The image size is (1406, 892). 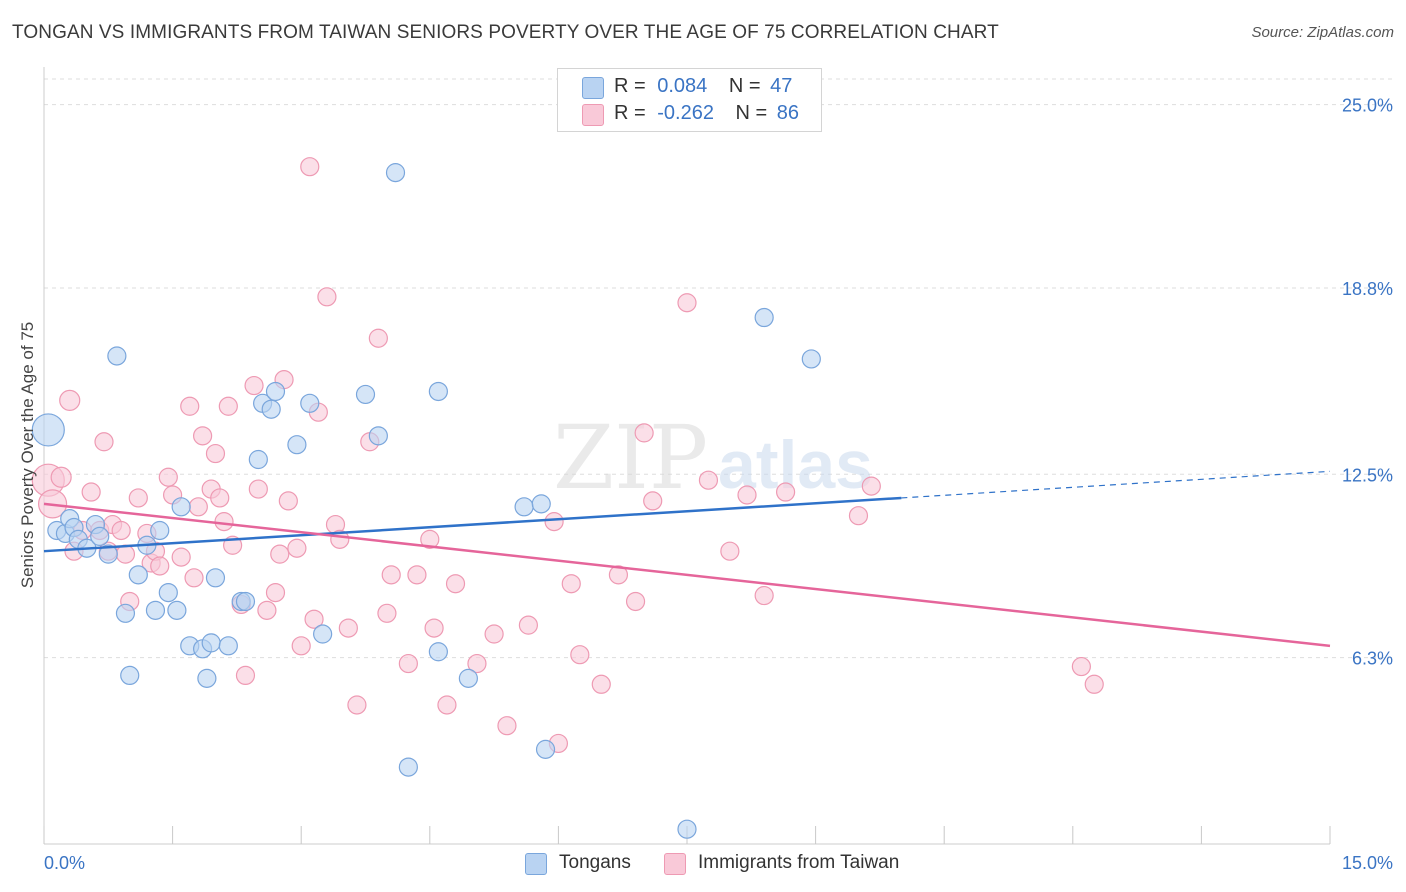 I want to click on n-value: 86, so click(x=788, y=113).